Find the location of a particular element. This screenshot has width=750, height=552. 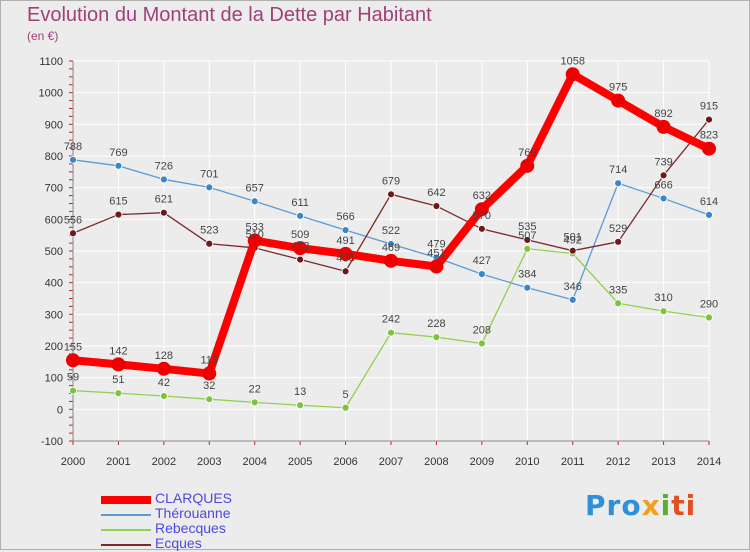

data-label: 473 is located at coordinates (300, 247).